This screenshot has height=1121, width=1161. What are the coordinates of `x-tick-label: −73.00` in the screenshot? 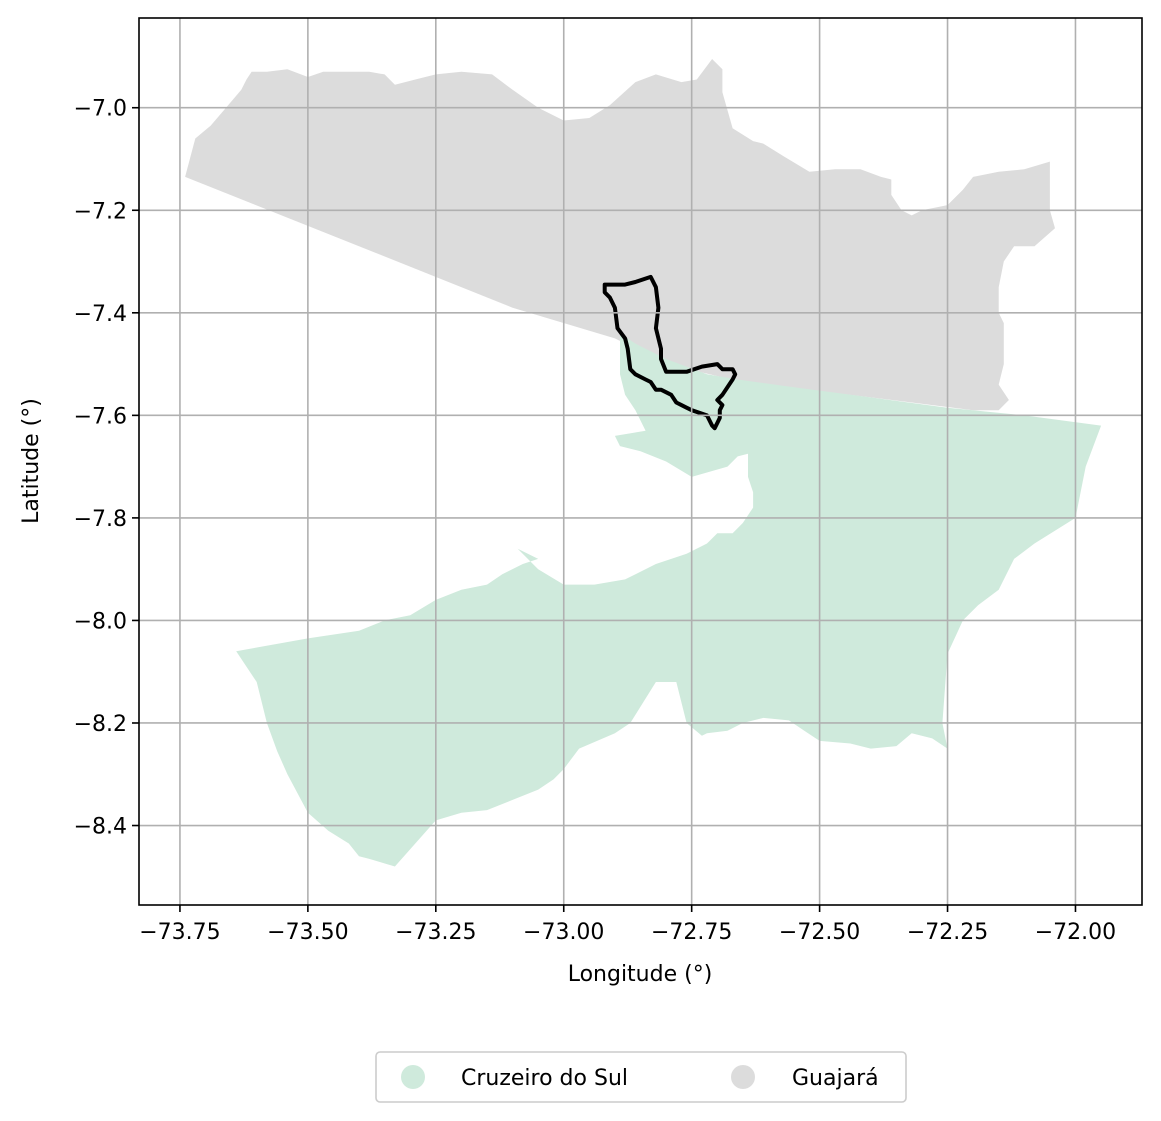 It's located at (563, 932).